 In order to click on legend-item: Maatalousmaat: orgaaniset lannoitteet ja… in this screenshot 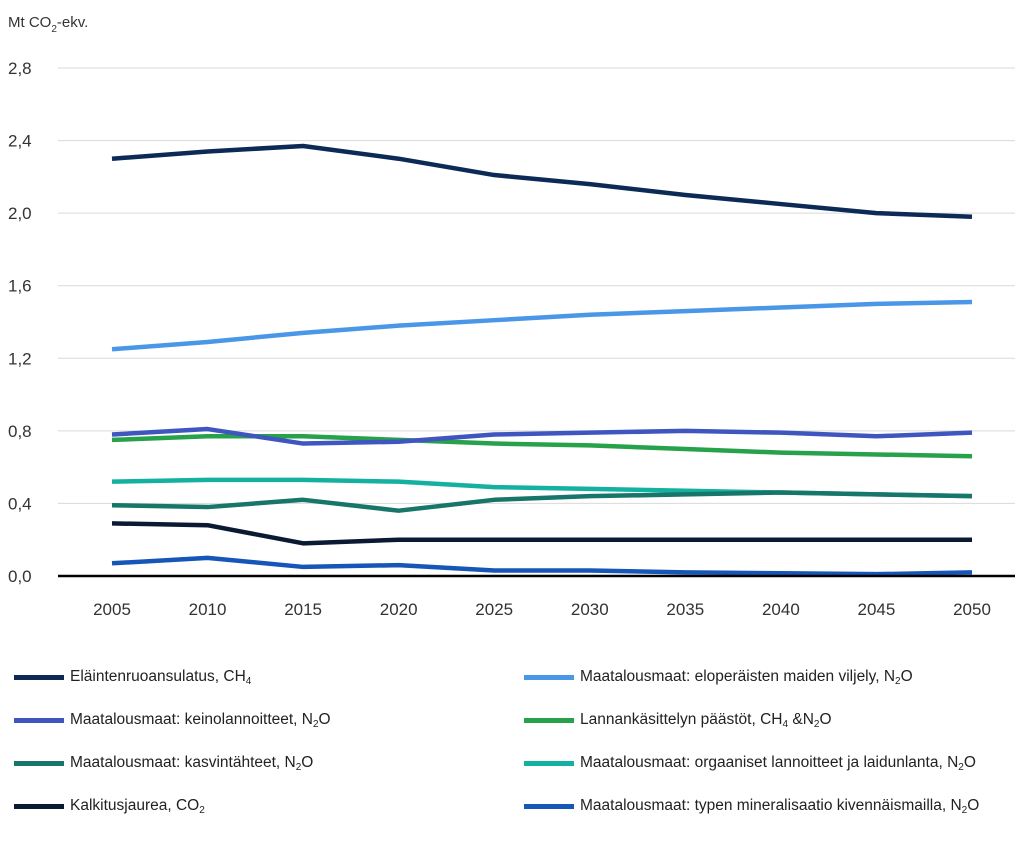, I will do `click(750, 763)`.